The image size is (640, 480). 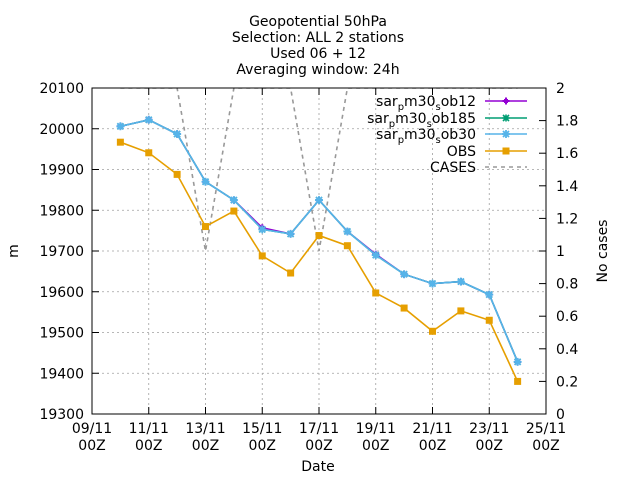 What do you see at coordinates (603, 251) in the screenshot?
I see `y2-axis-label: No cases` at bounding box center [603, 251].